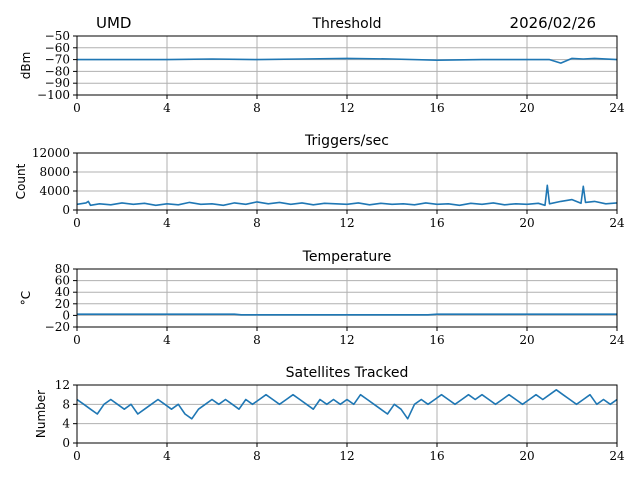 The width and height of the screenshot is (640, 480). What do you see at coordinates (26, 298) in the screenshot?
I see `y-axis-label: °C` at bounding box center [26, 298].